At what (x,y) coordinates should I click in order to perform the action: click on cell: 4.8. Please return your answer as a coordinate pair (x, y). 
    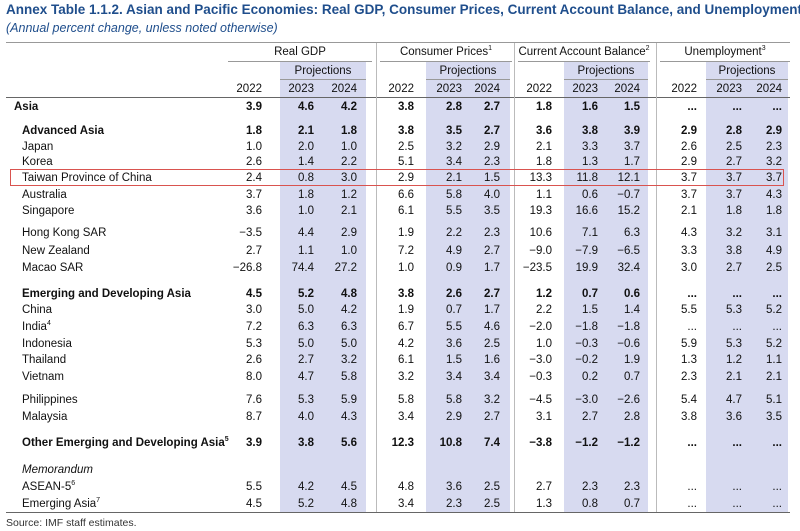
    Looking at the image, I should click on (349, 294).